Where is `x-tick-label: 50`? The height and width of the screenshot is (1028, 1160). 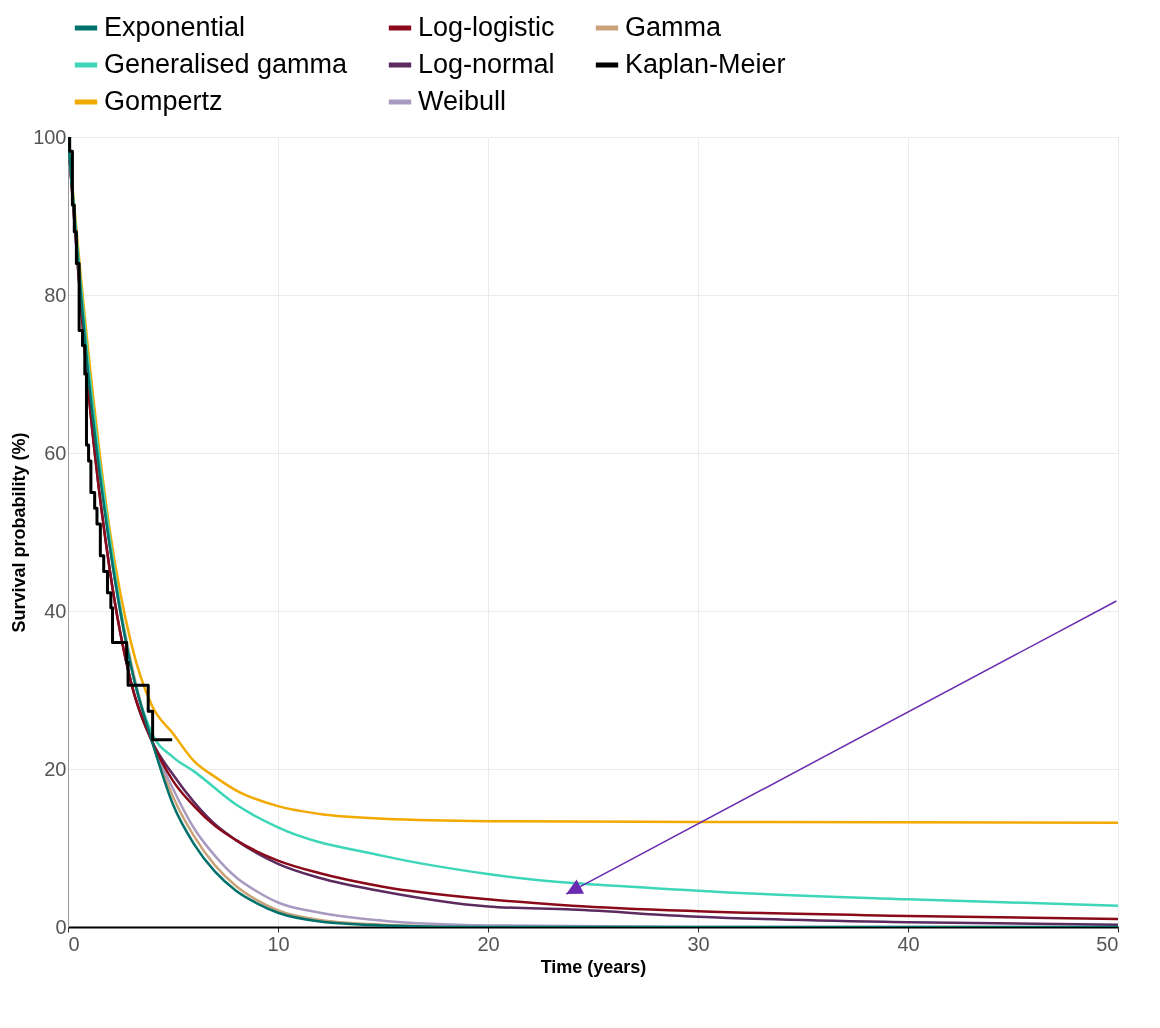
x-tick-label: 50 is located at coordinates (1107, 943).